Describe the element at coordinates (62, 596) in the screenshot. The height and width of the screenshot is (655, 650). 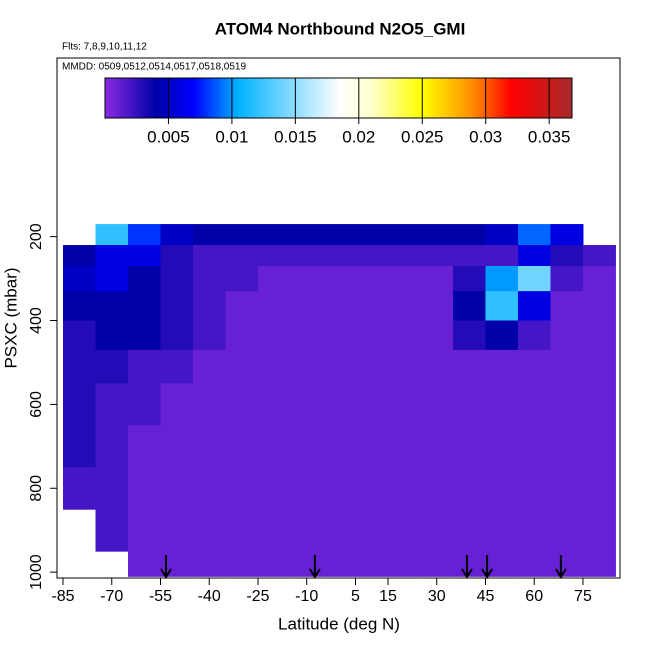
I see `x-tick-label: -85` at that location.